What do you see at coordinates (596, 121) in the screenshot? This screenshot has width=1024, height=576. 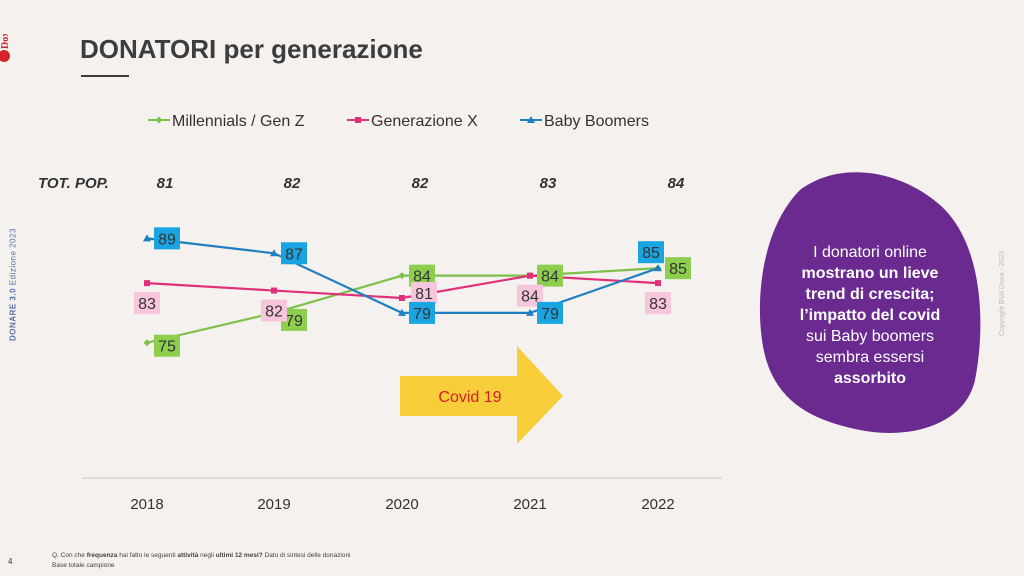 I see `legend-label: Baby Boomers` at bounding box center [596, 121].